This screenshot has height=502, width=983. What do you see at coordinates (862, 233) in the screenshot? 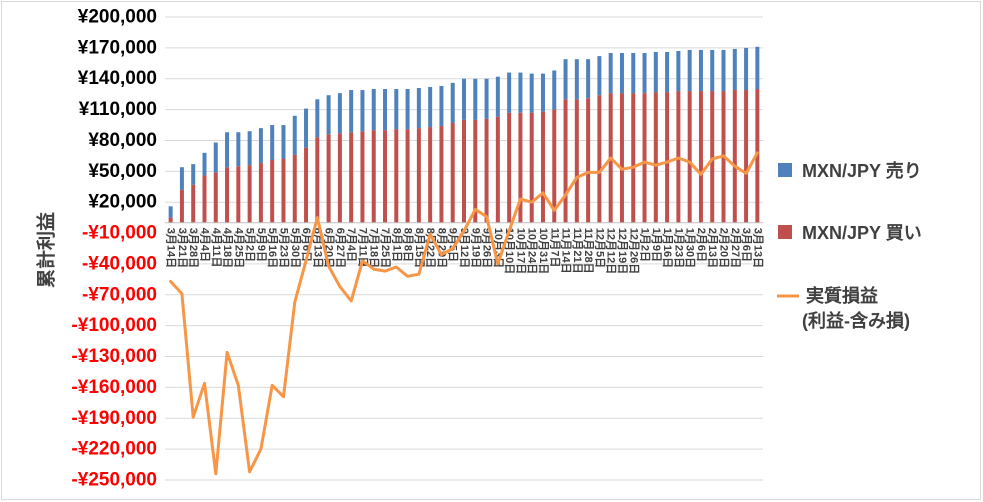
I see `legend-label-buy: MXN/JPY 買い` at bounding box center [862, 233].